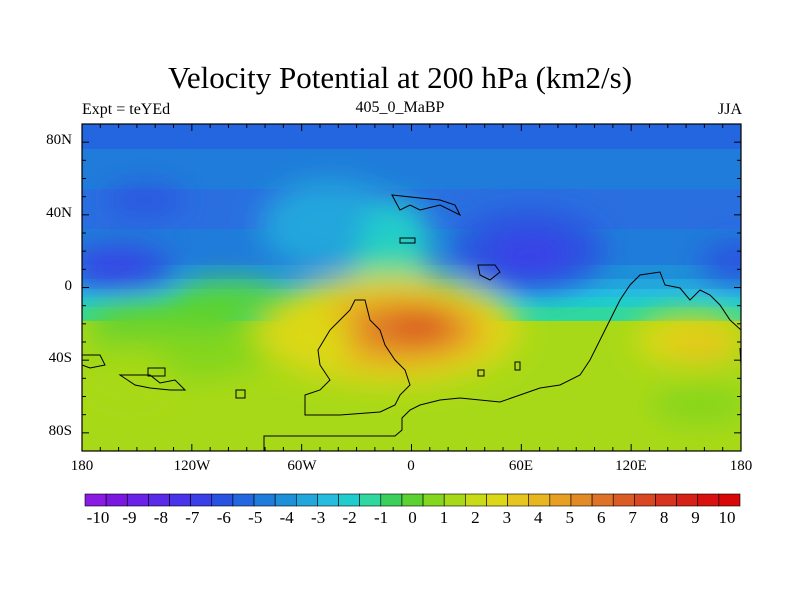 The width and height of the screenshot is (800, 600). I want to click on period-label: 405_0_MaBP, so click(400, 107).